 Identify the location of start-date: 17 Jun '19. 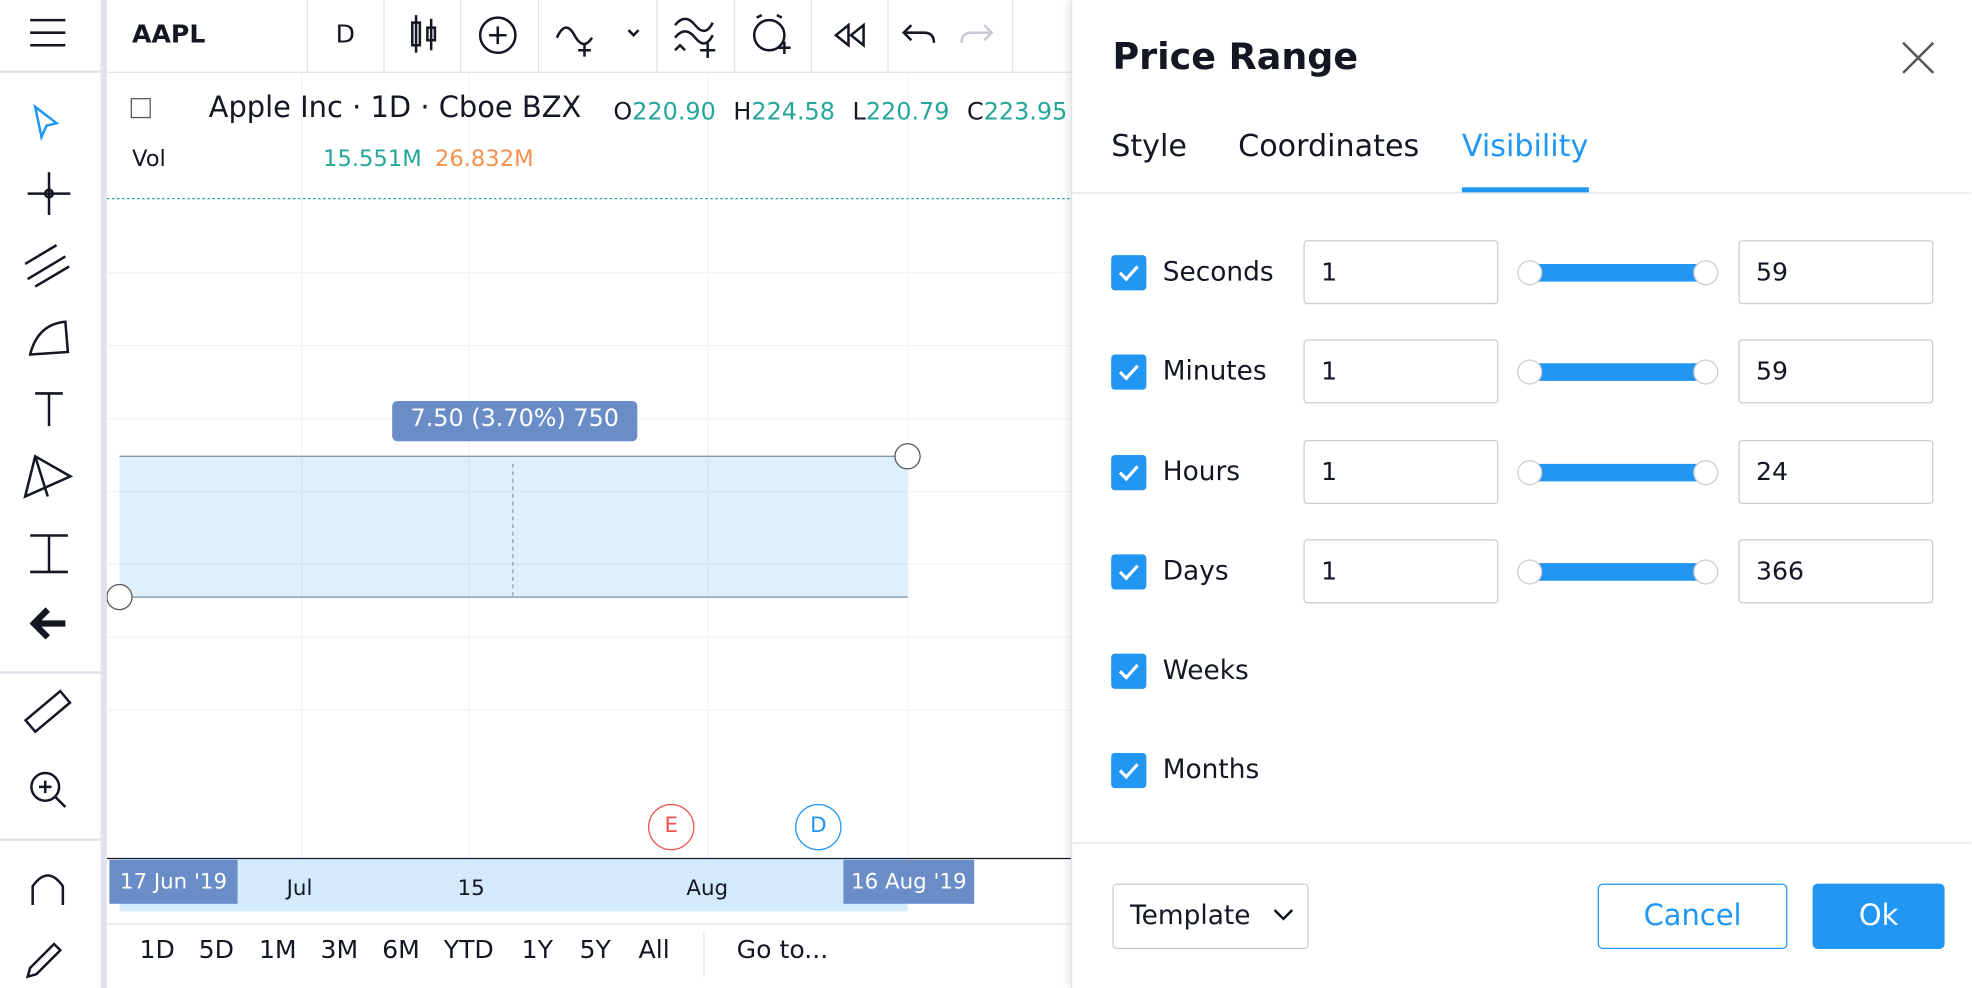
(173, 882).